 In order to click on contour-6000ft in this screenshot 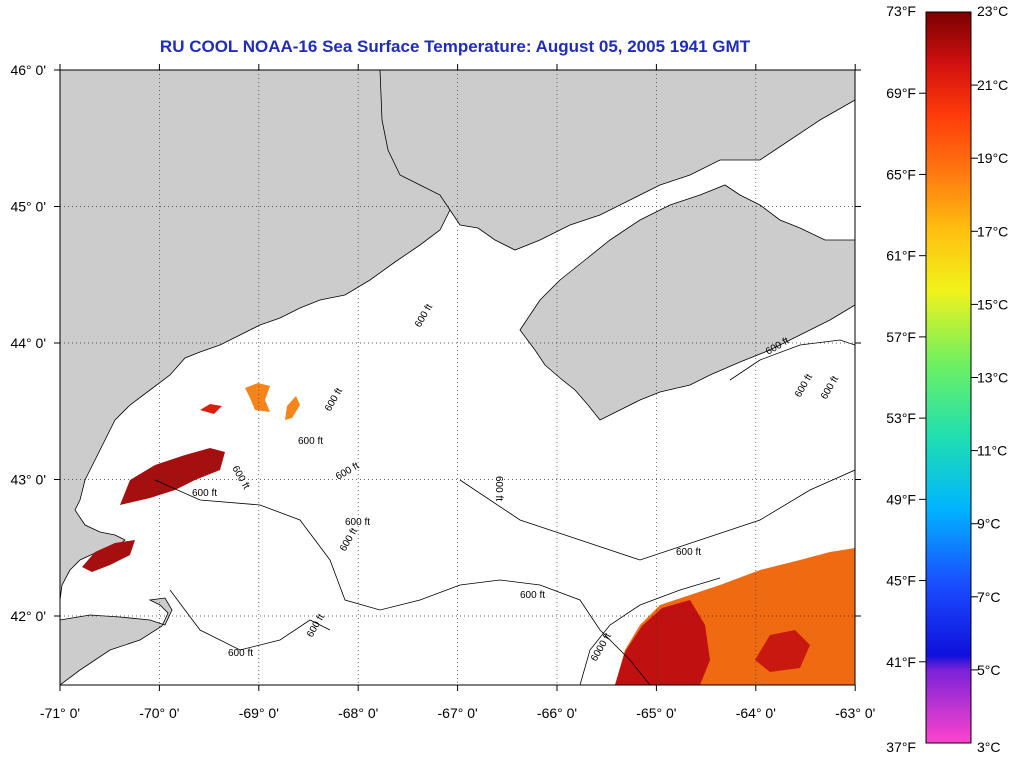, I will do `click(650, 631)`.